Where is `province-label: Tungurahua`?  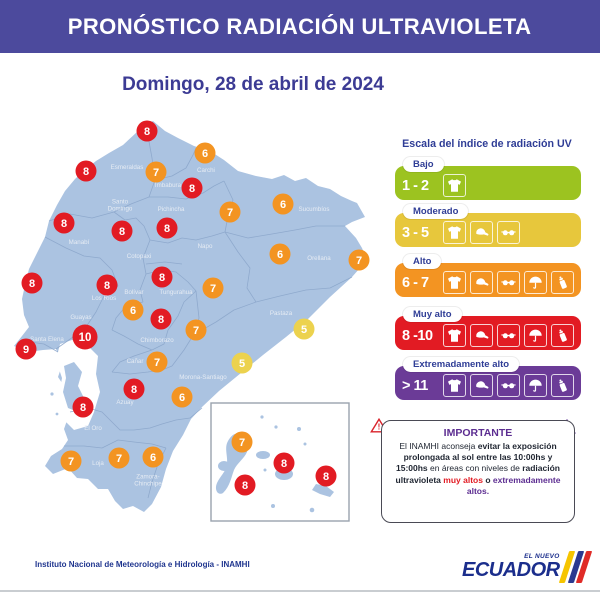
province-label: Tungurahua is located at coordinates (176, 292).